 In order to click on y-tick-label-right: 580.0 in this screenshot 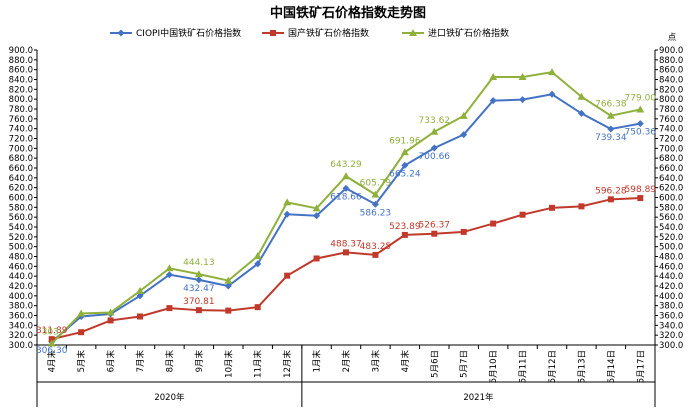, I will do `click(671, 208)`.